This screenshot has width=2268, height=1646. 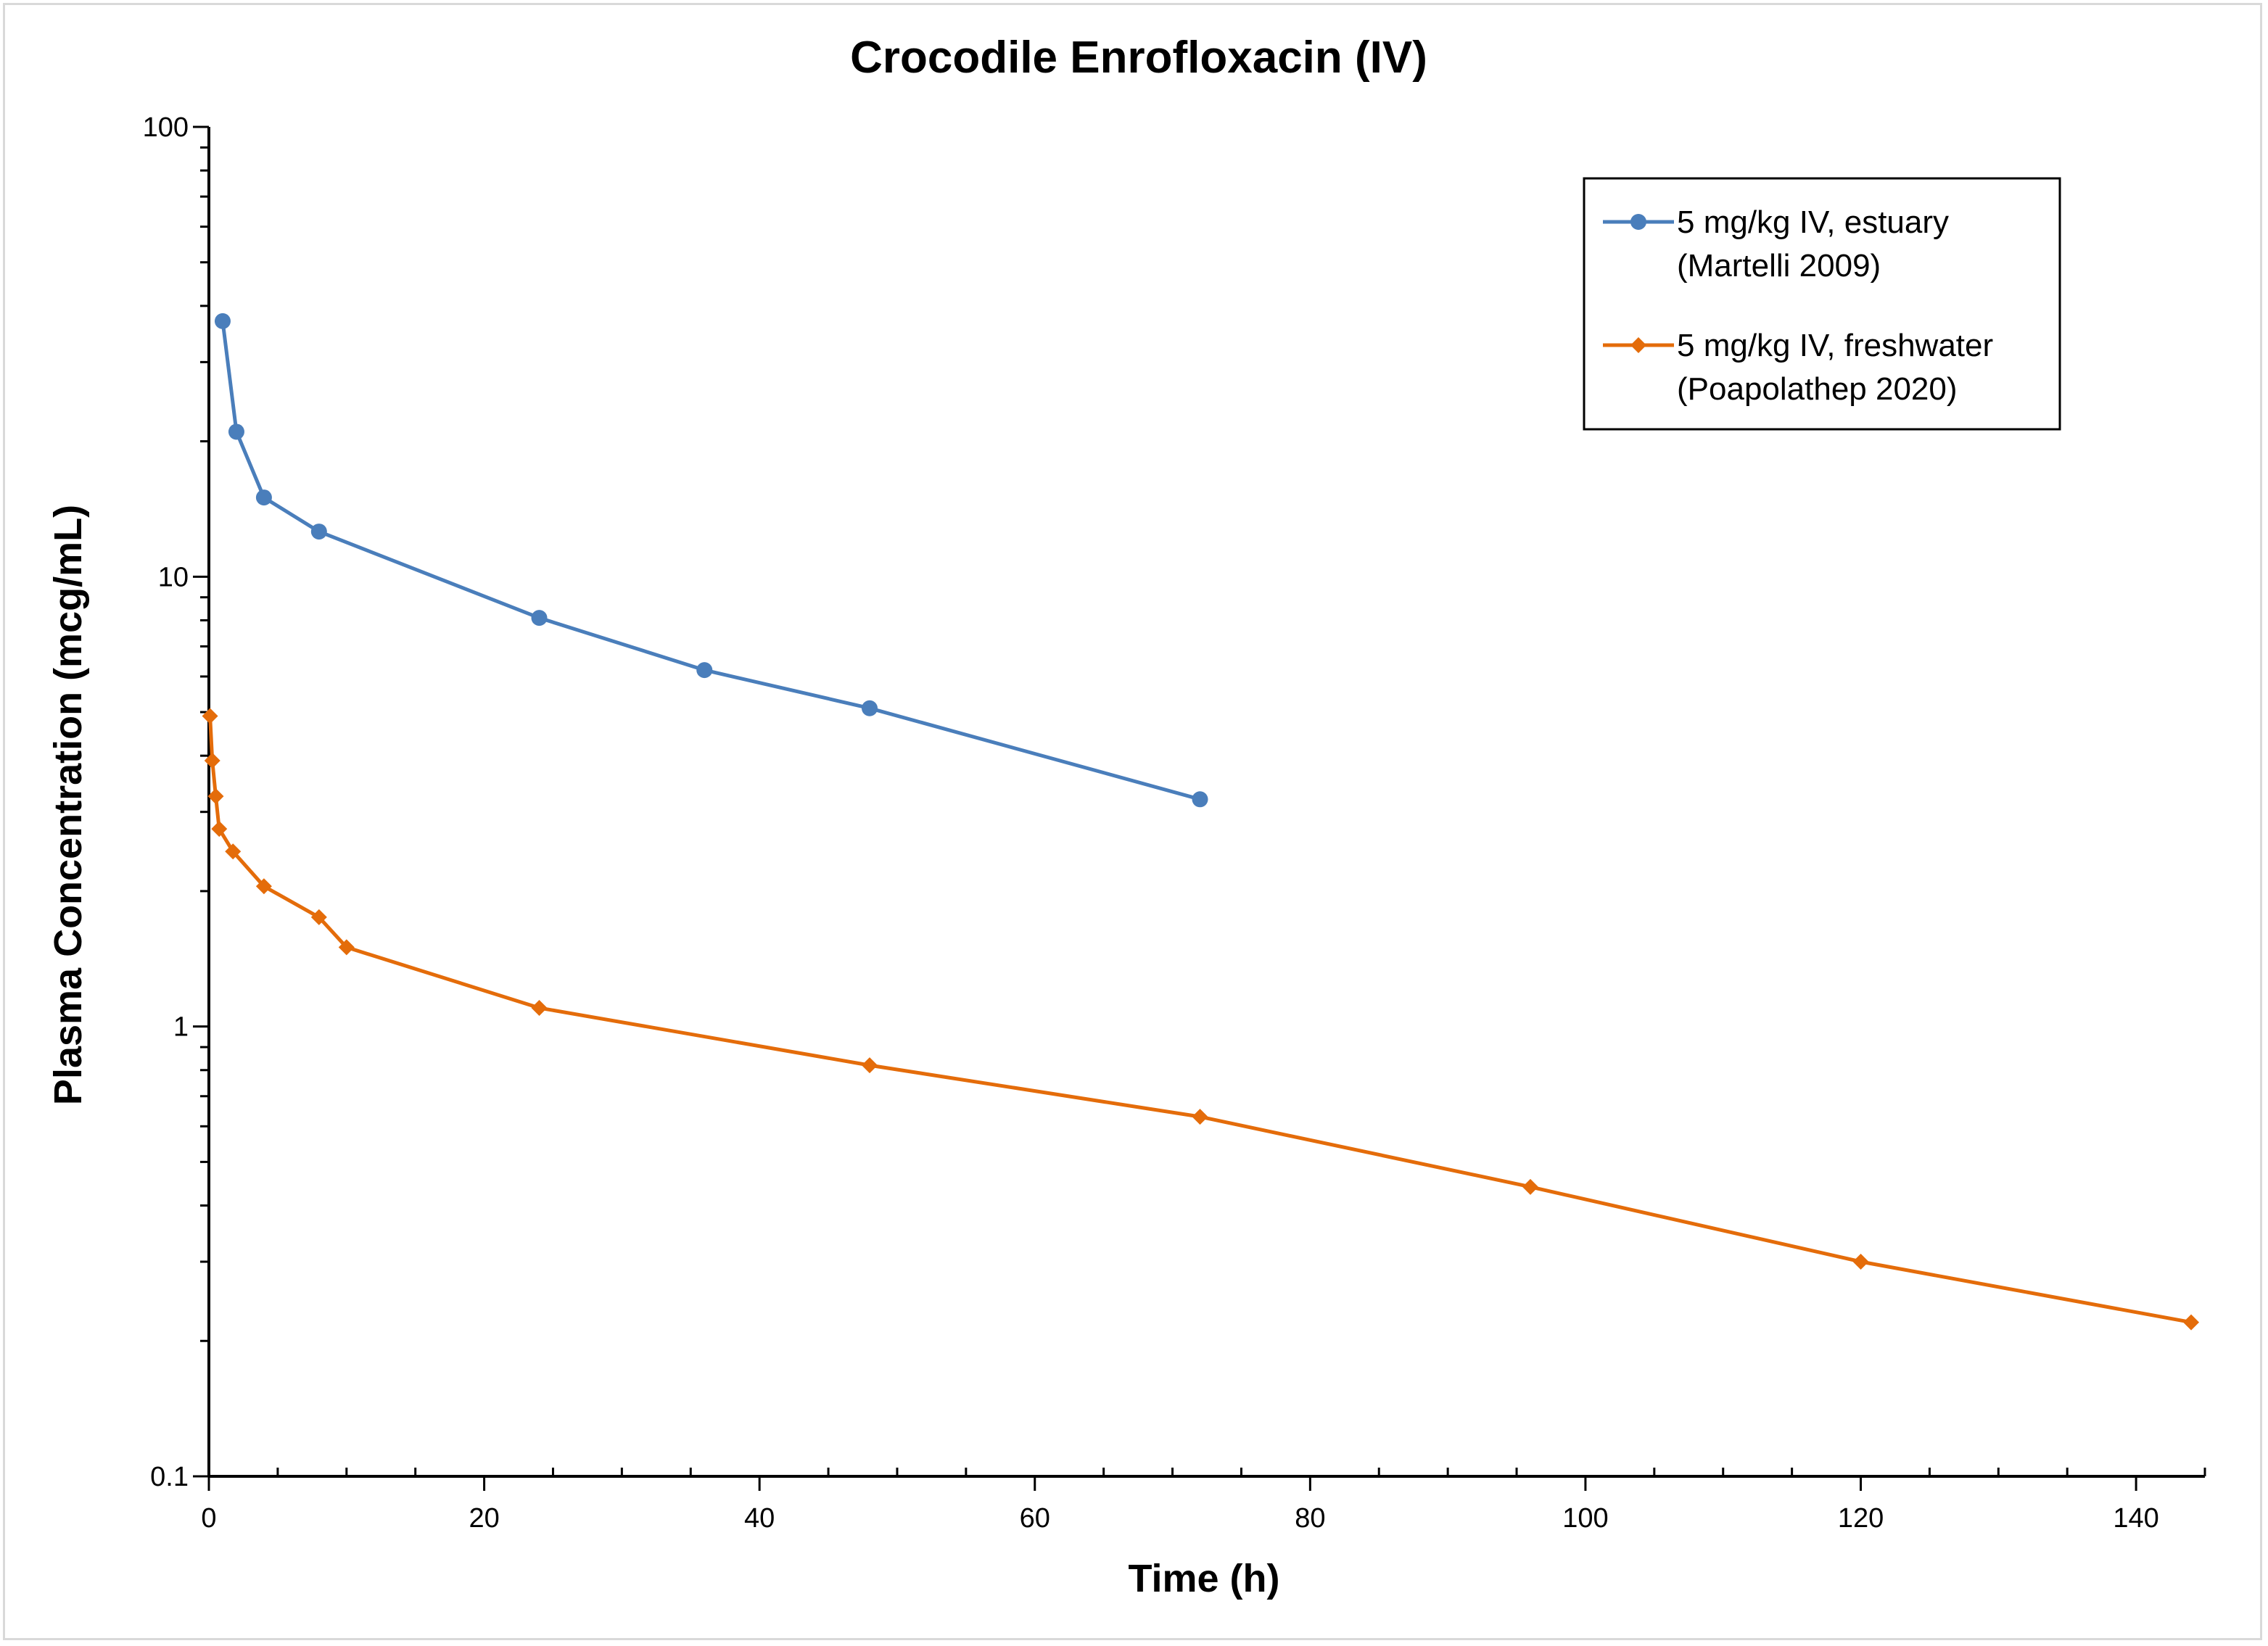 I want to click on series-line, so click(x=710, y=560).